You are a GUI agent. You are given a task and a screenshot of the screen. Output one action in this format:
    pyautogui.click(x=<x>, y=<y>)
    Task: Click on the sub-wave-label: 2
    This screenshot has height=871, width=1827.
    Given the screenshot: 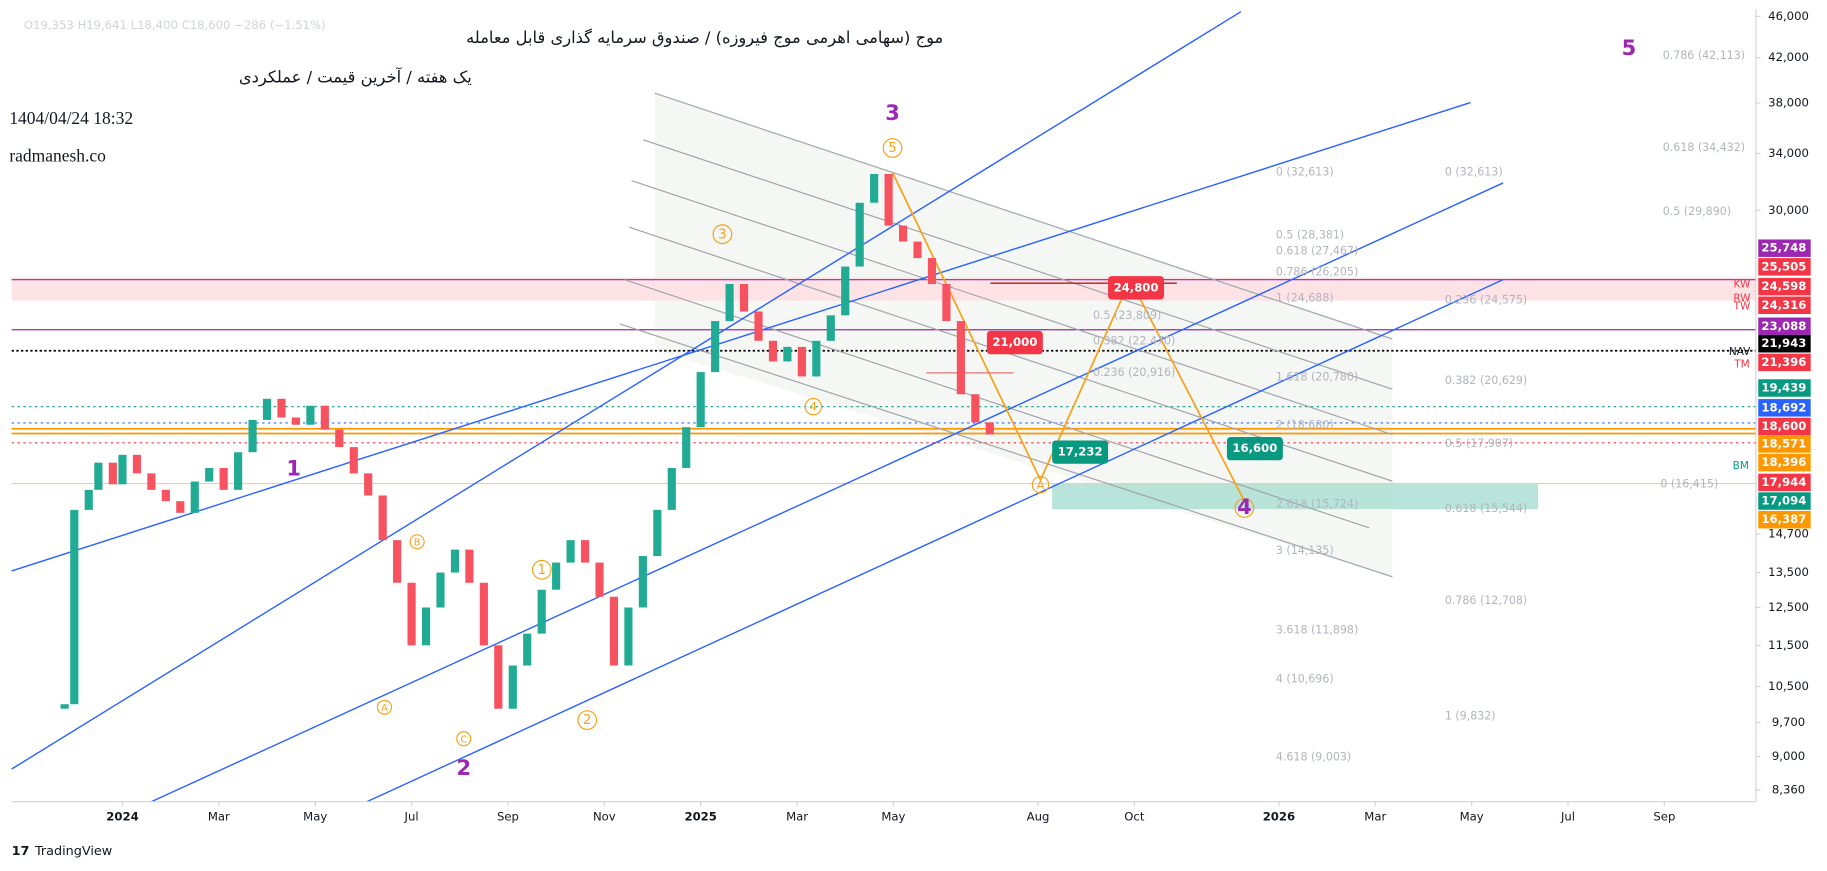 What is the action you would take?
    pyautogui.click(x=587, y=720)
    